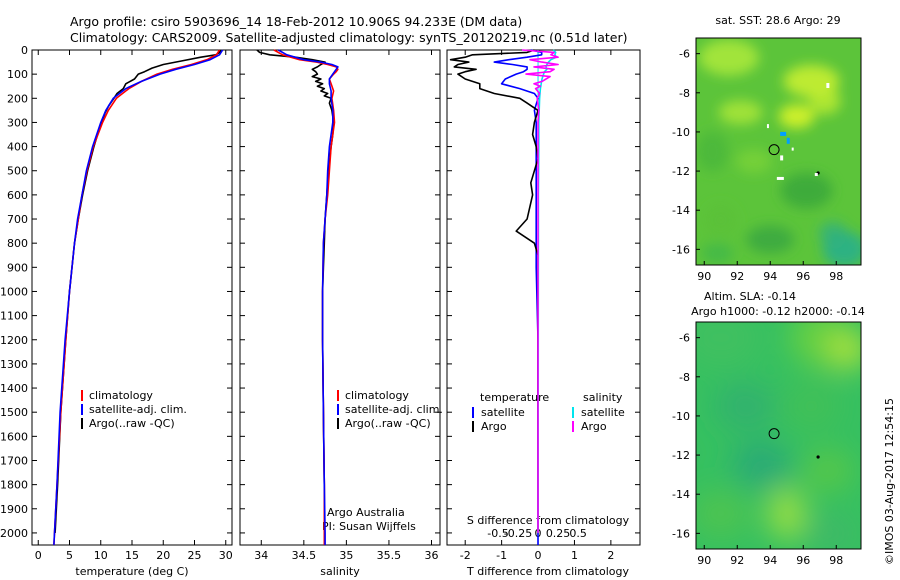 This screenshot has height=580, width=900. I want to click on x-tick-label: 20, so click(163, 555).